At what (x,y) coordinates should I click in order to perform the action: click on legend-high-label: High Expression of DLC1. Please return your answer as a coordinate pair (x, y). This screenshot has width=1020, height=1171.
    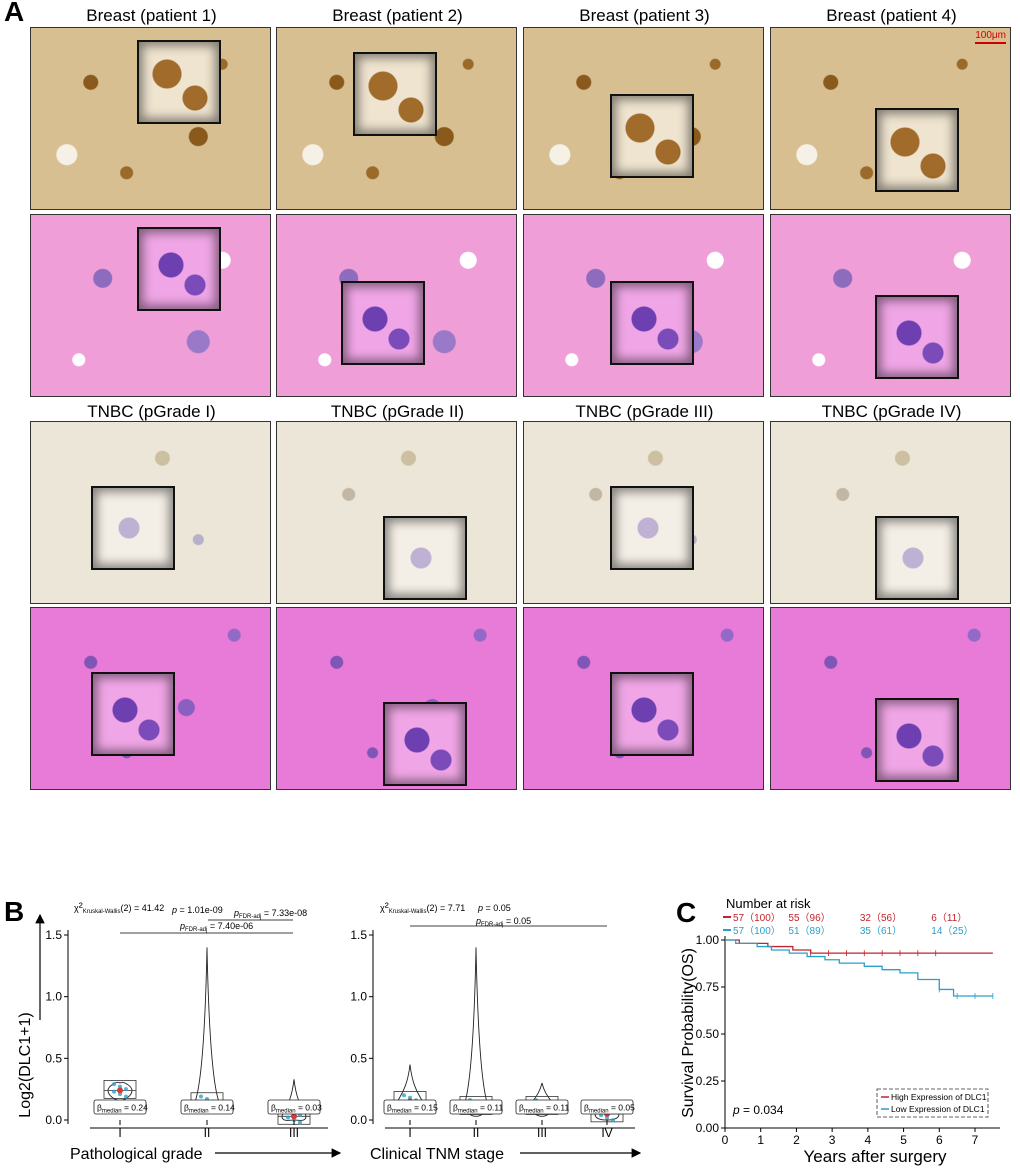
    Looking at the image, I should click on (939, 1097).